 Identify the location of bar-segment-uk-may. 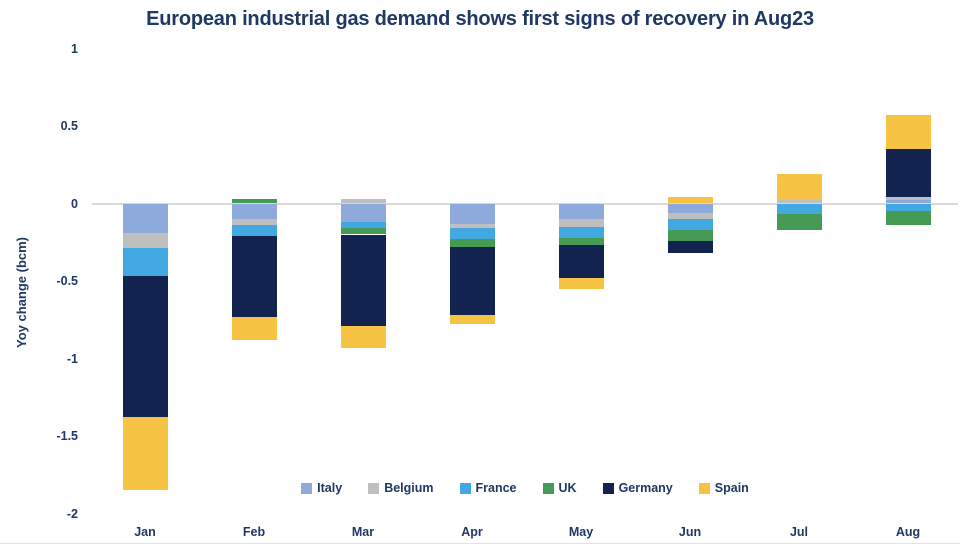
(581, 241).